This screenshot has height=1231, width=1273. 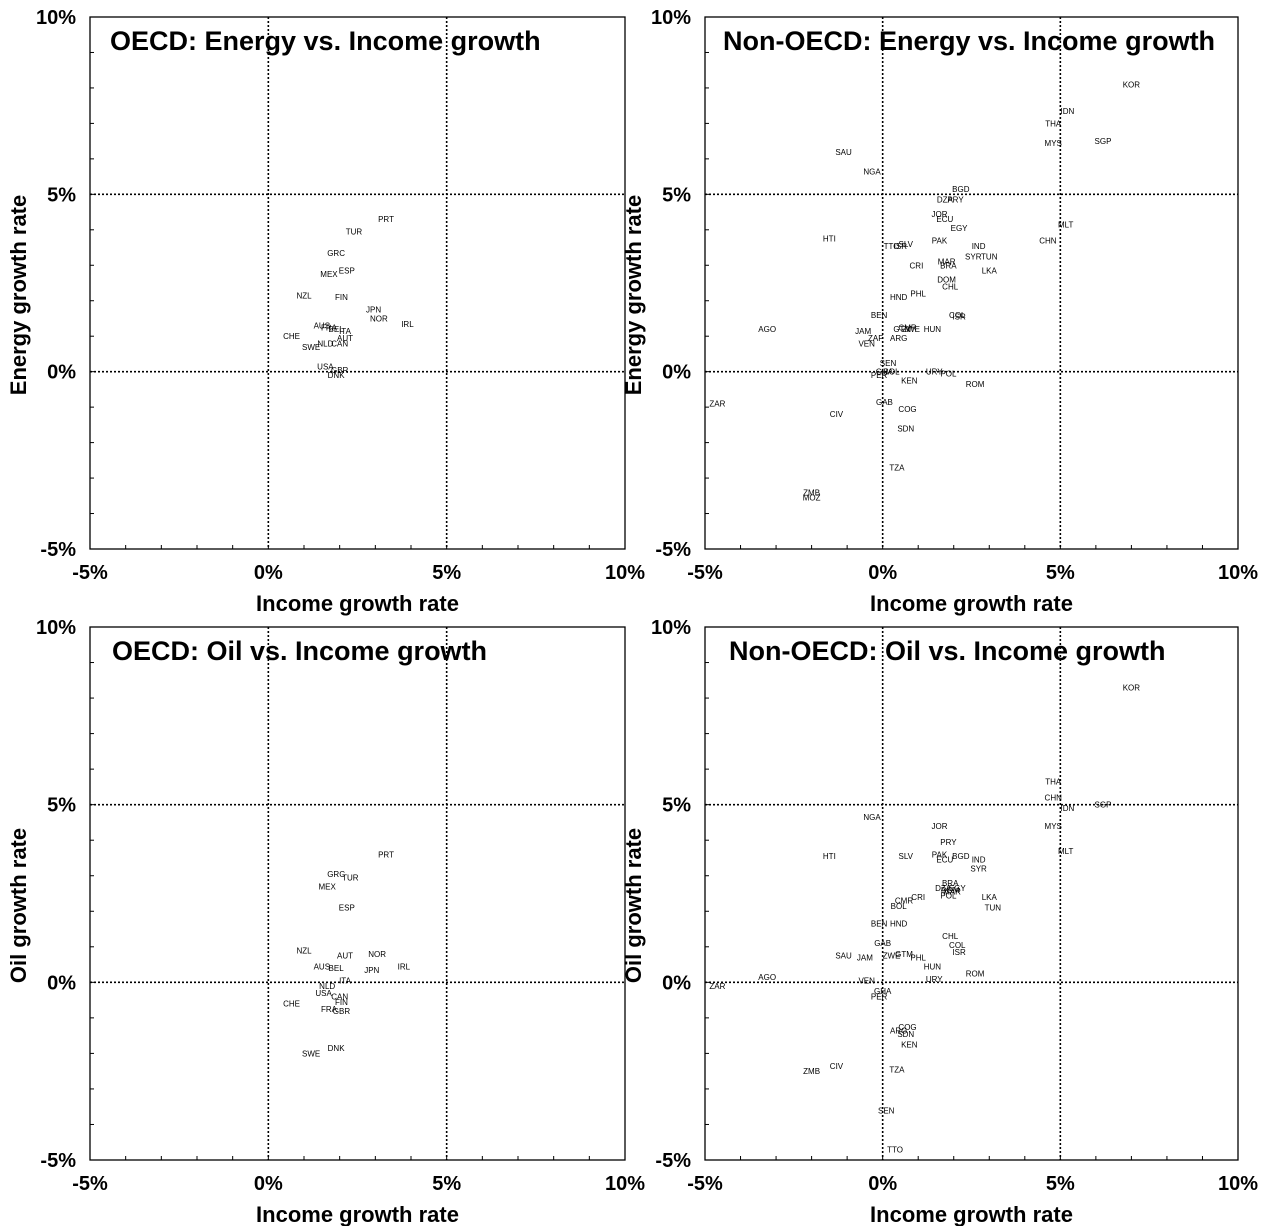 What do you see at coordinates (959, 952) in the screenshot?
I see `data-point-label: ISR` at bounding box center [959, 952].